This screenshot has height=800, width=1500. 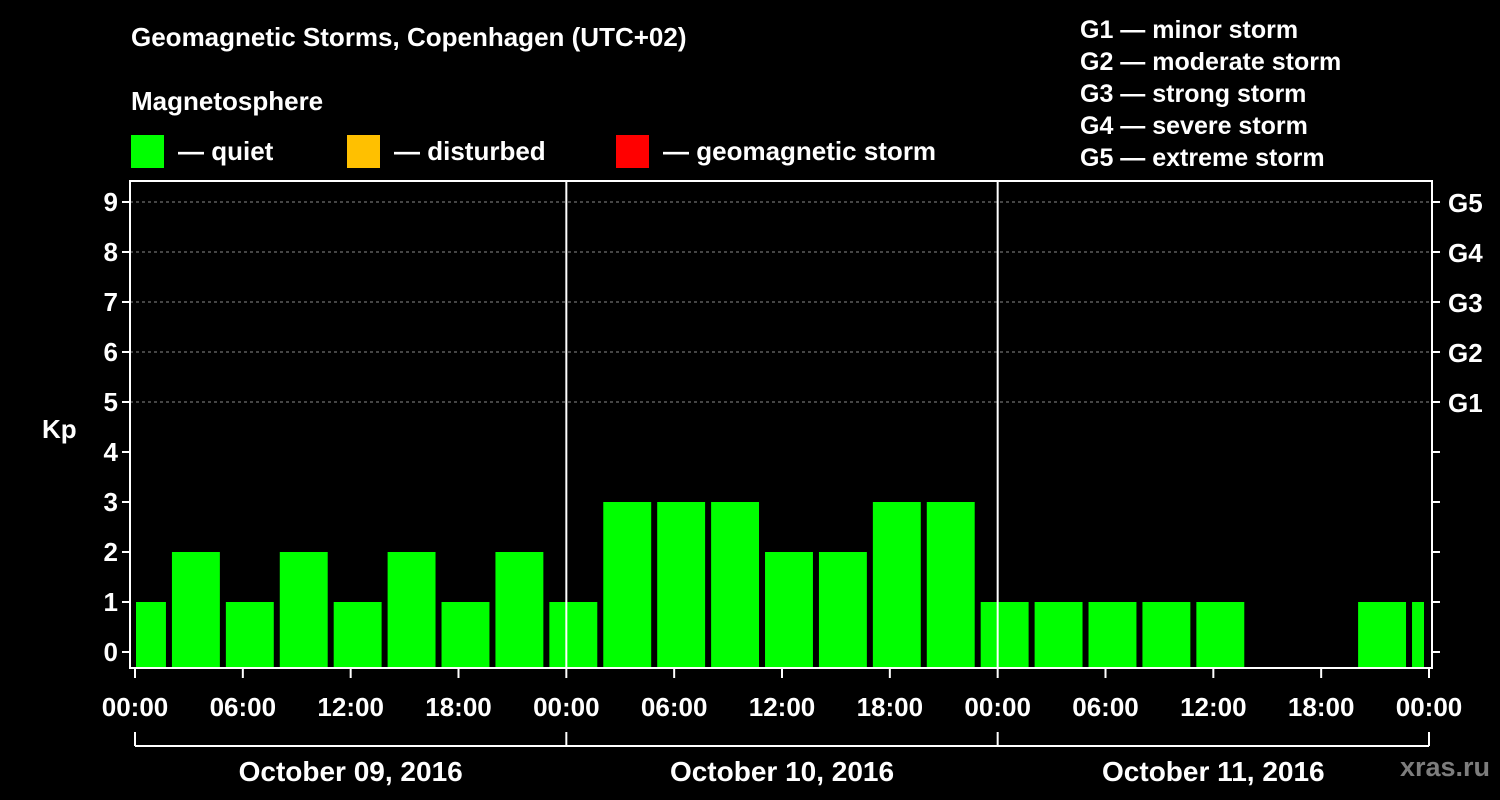 I want to click on storm-scale-g2: G2 — moderate storm, so click(x=1211, y=62).